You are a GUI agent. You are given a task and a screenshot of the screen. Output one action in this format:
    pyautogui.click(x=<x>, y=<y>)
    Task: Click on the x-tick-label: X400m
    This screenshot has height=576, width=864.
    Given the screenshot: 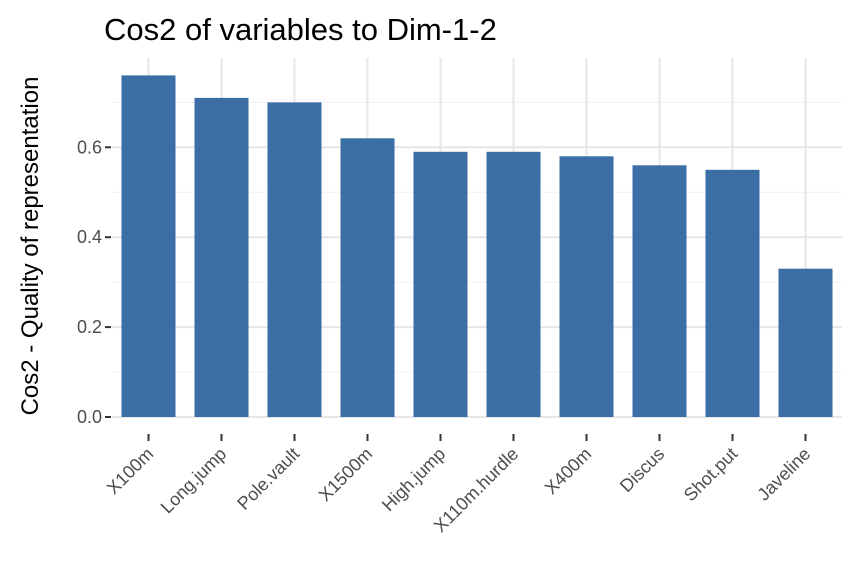 What is the action you would take?
    pyautogui.click(x=568, y=471)
    